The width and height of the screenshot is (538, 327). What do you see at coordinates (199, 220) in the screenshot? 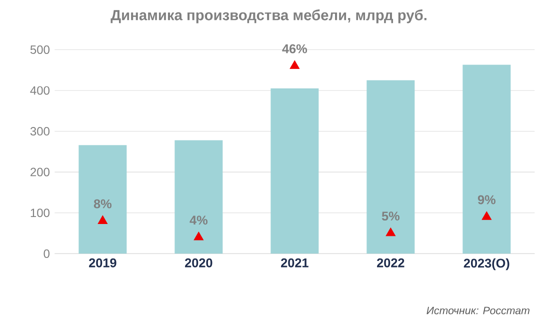
I see `data-label: 4%` at bounding box center [199, 220].